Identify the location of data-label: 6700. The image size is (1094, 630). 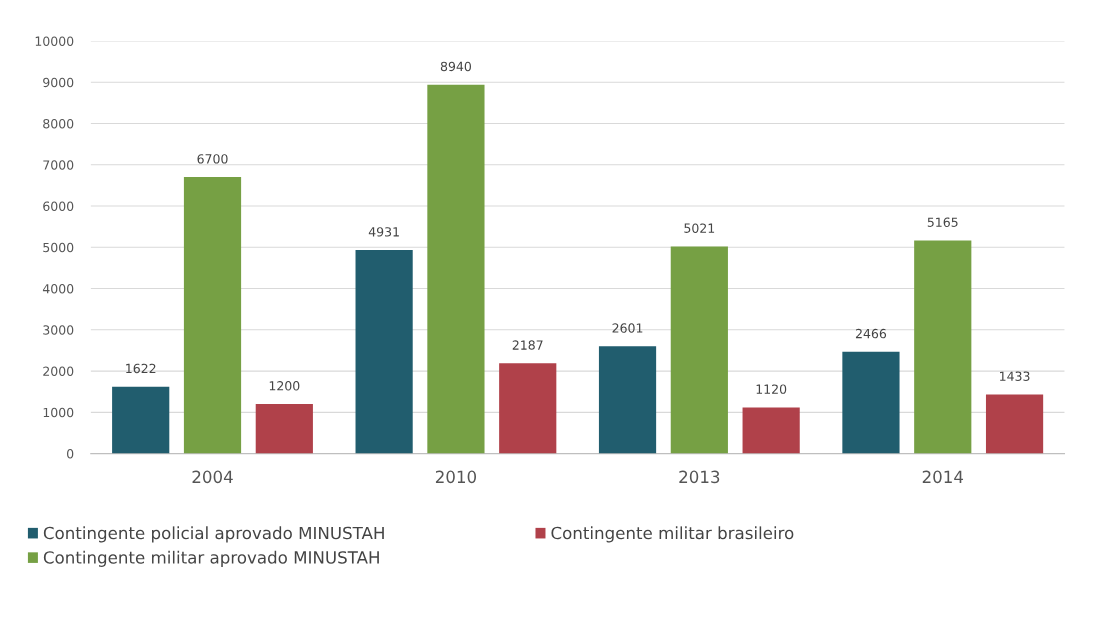
(212, 159).